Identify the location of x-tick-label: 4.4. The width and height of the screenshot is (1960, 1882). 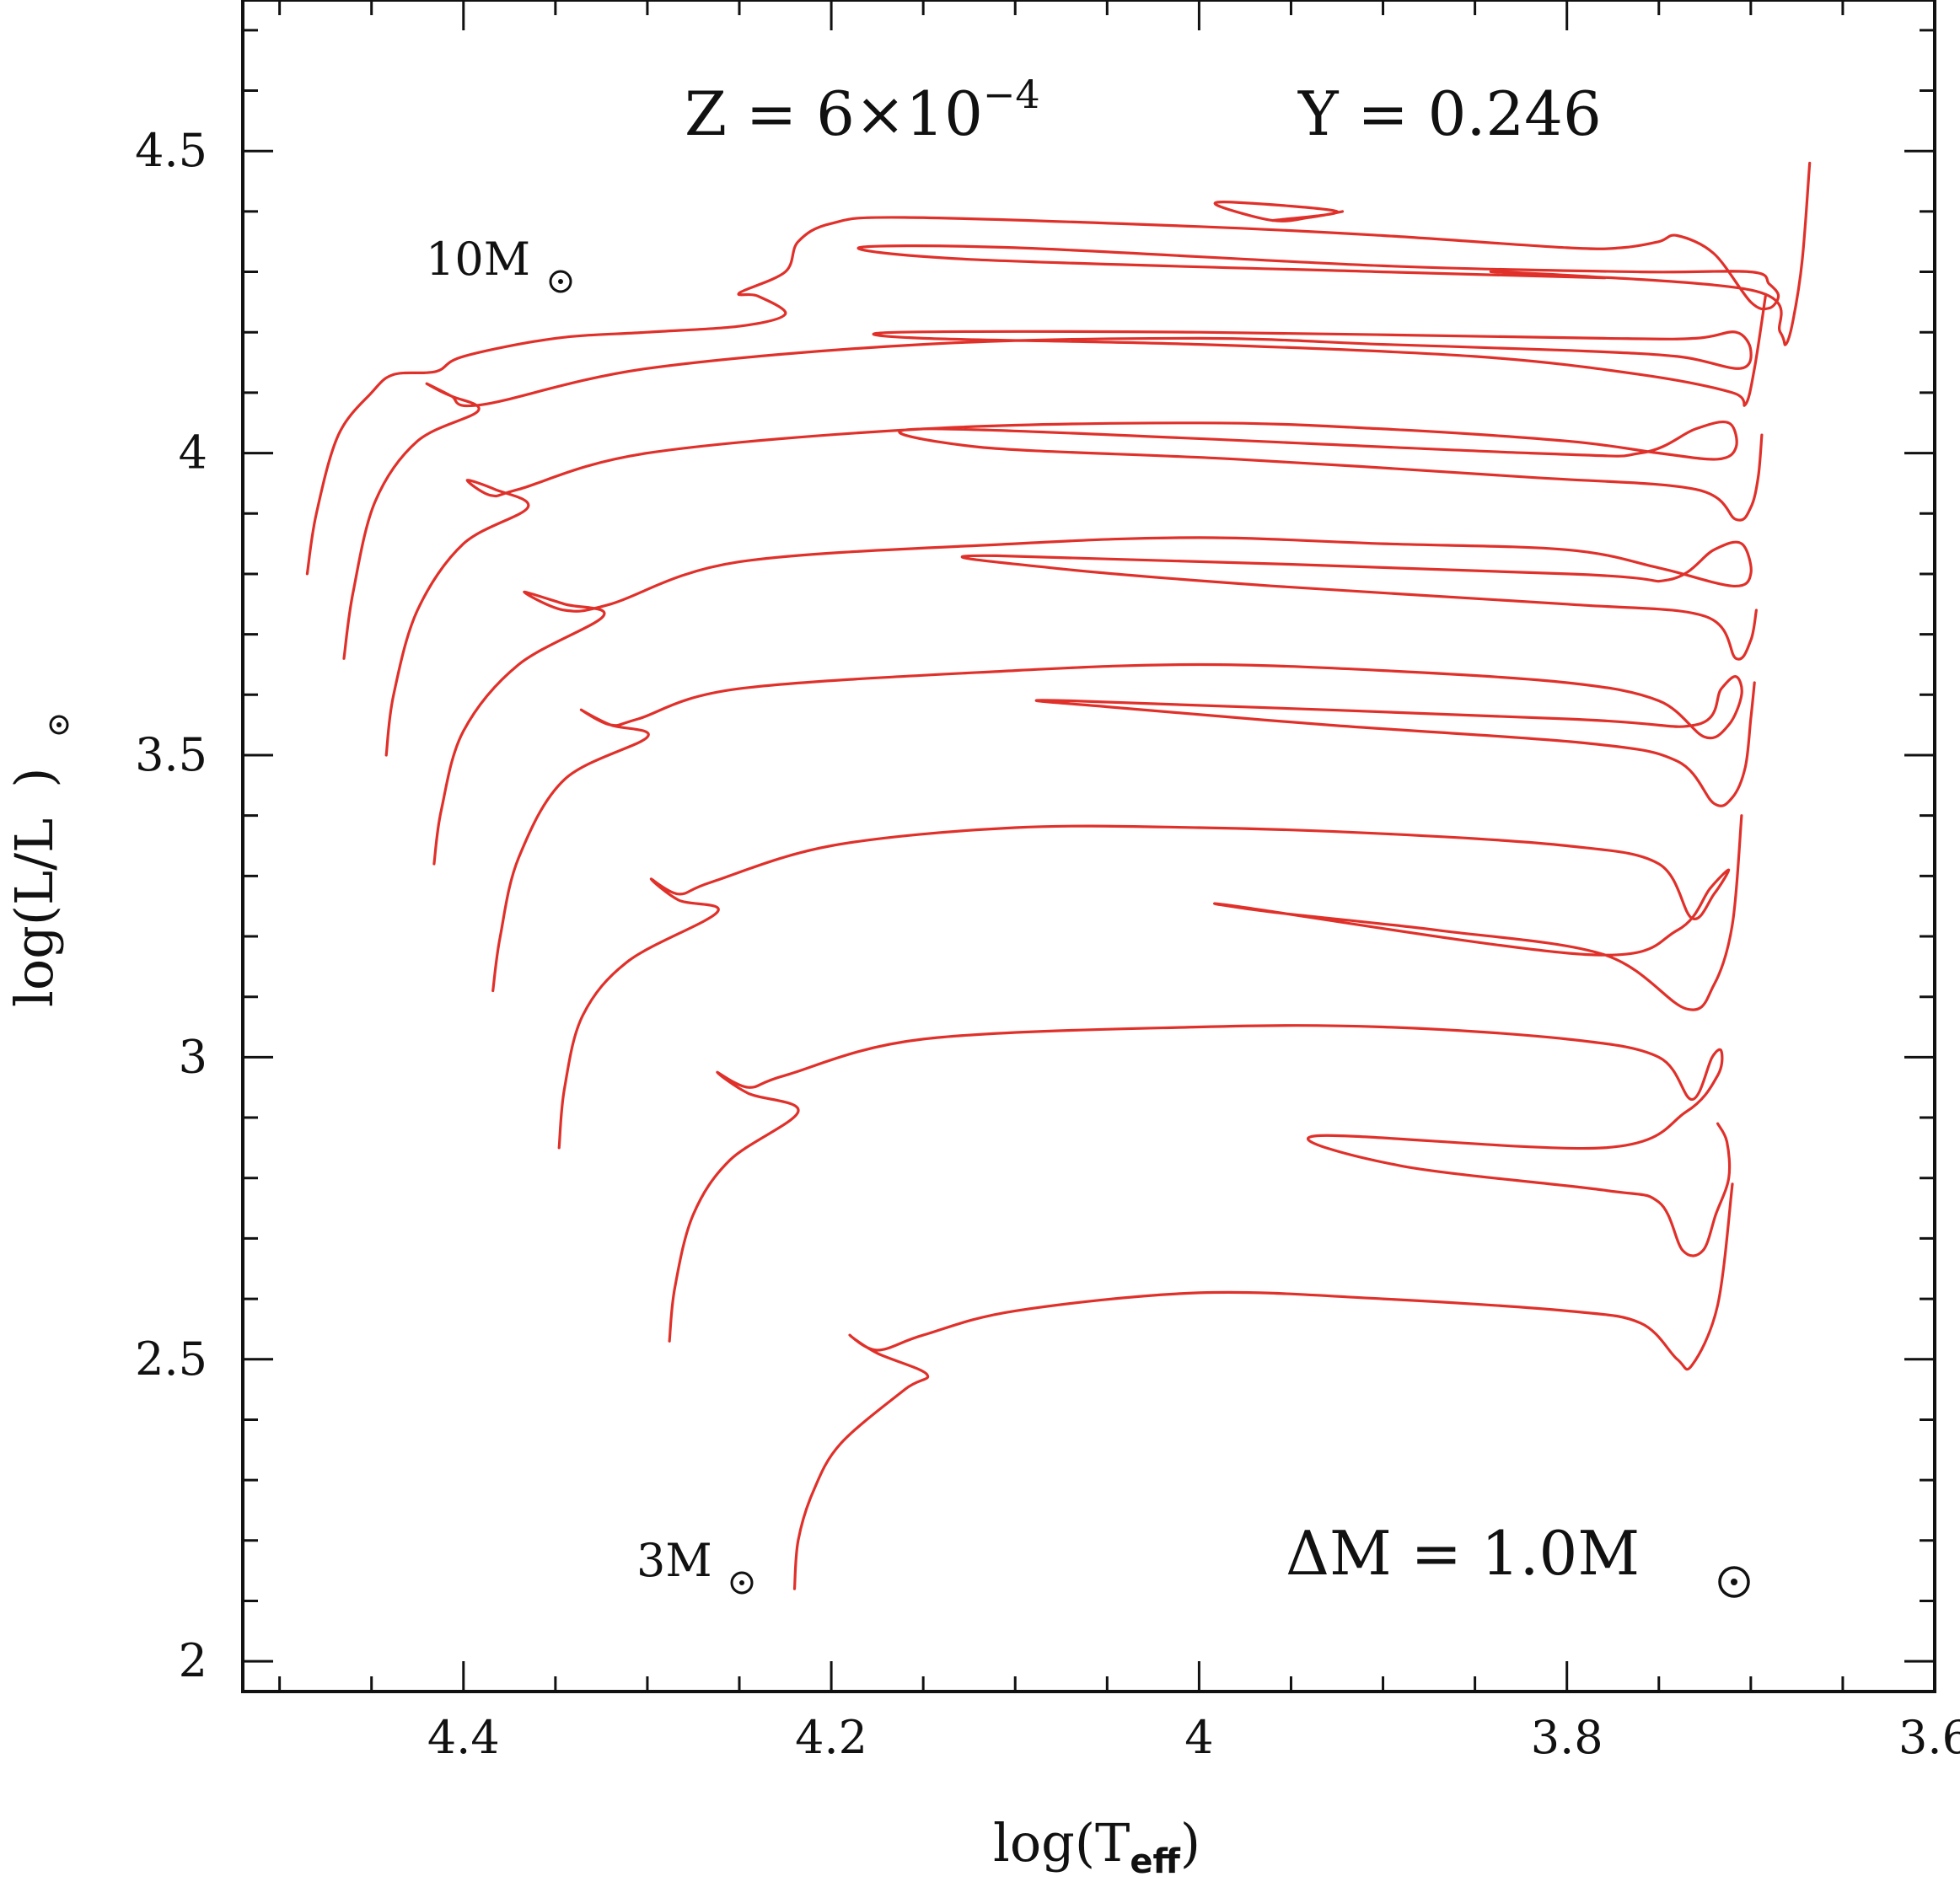
(463, 1737).